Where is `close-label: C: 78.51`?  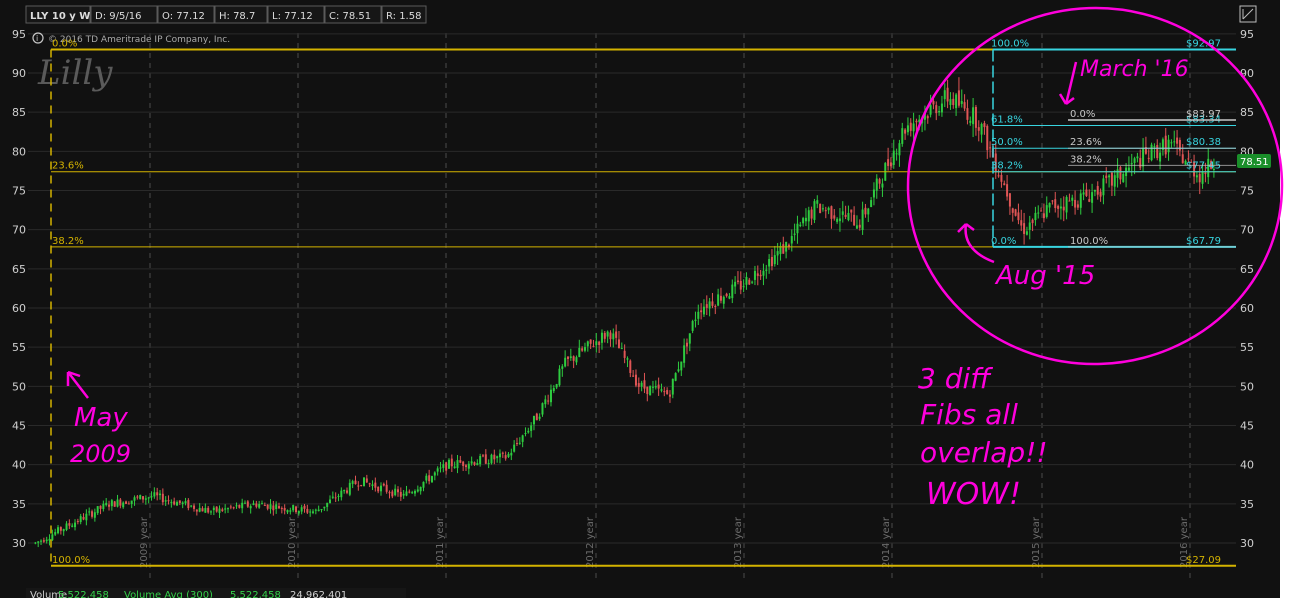
close-label: C: 78.51 is located at coordinates (350, 16).